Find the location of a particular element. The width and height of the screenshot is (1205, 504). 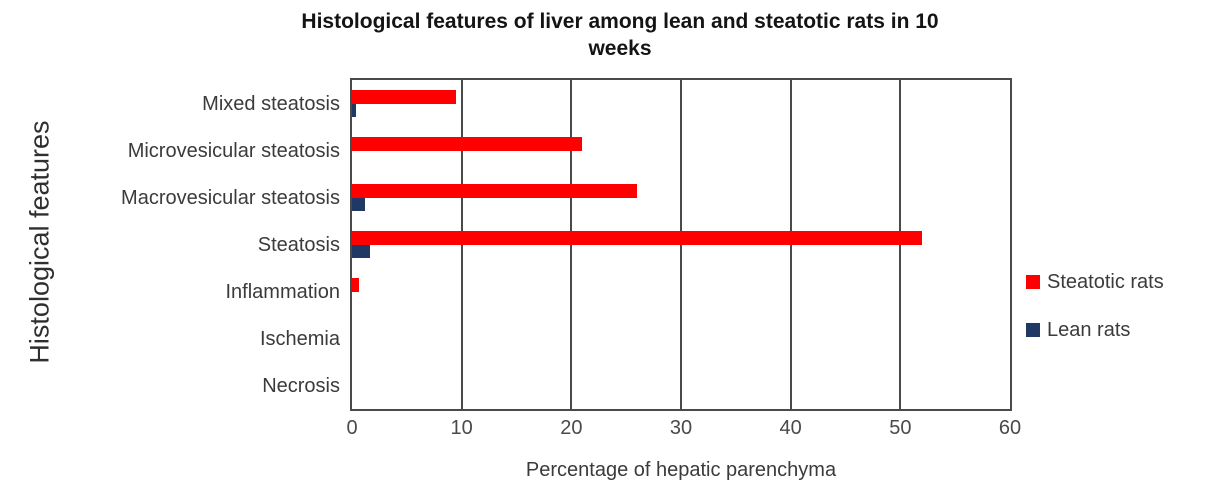

x-axis-title: Percentage of hepatic parenchyma is located at coordinates (681, 470).